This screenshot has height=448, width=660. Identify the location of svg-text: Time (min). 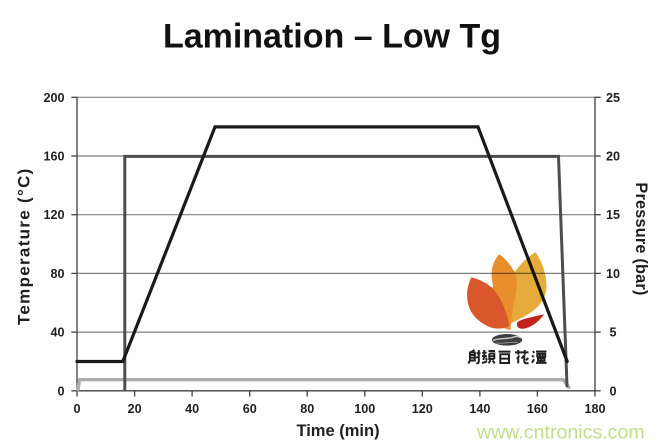
(337, 431).